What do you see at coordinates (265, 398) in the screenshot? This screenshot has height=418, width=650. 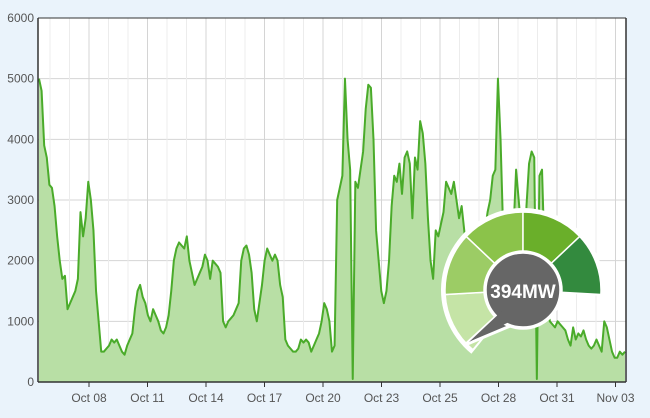 I see `x-tick-label: Oct 17` at bounding box center [265, 398].